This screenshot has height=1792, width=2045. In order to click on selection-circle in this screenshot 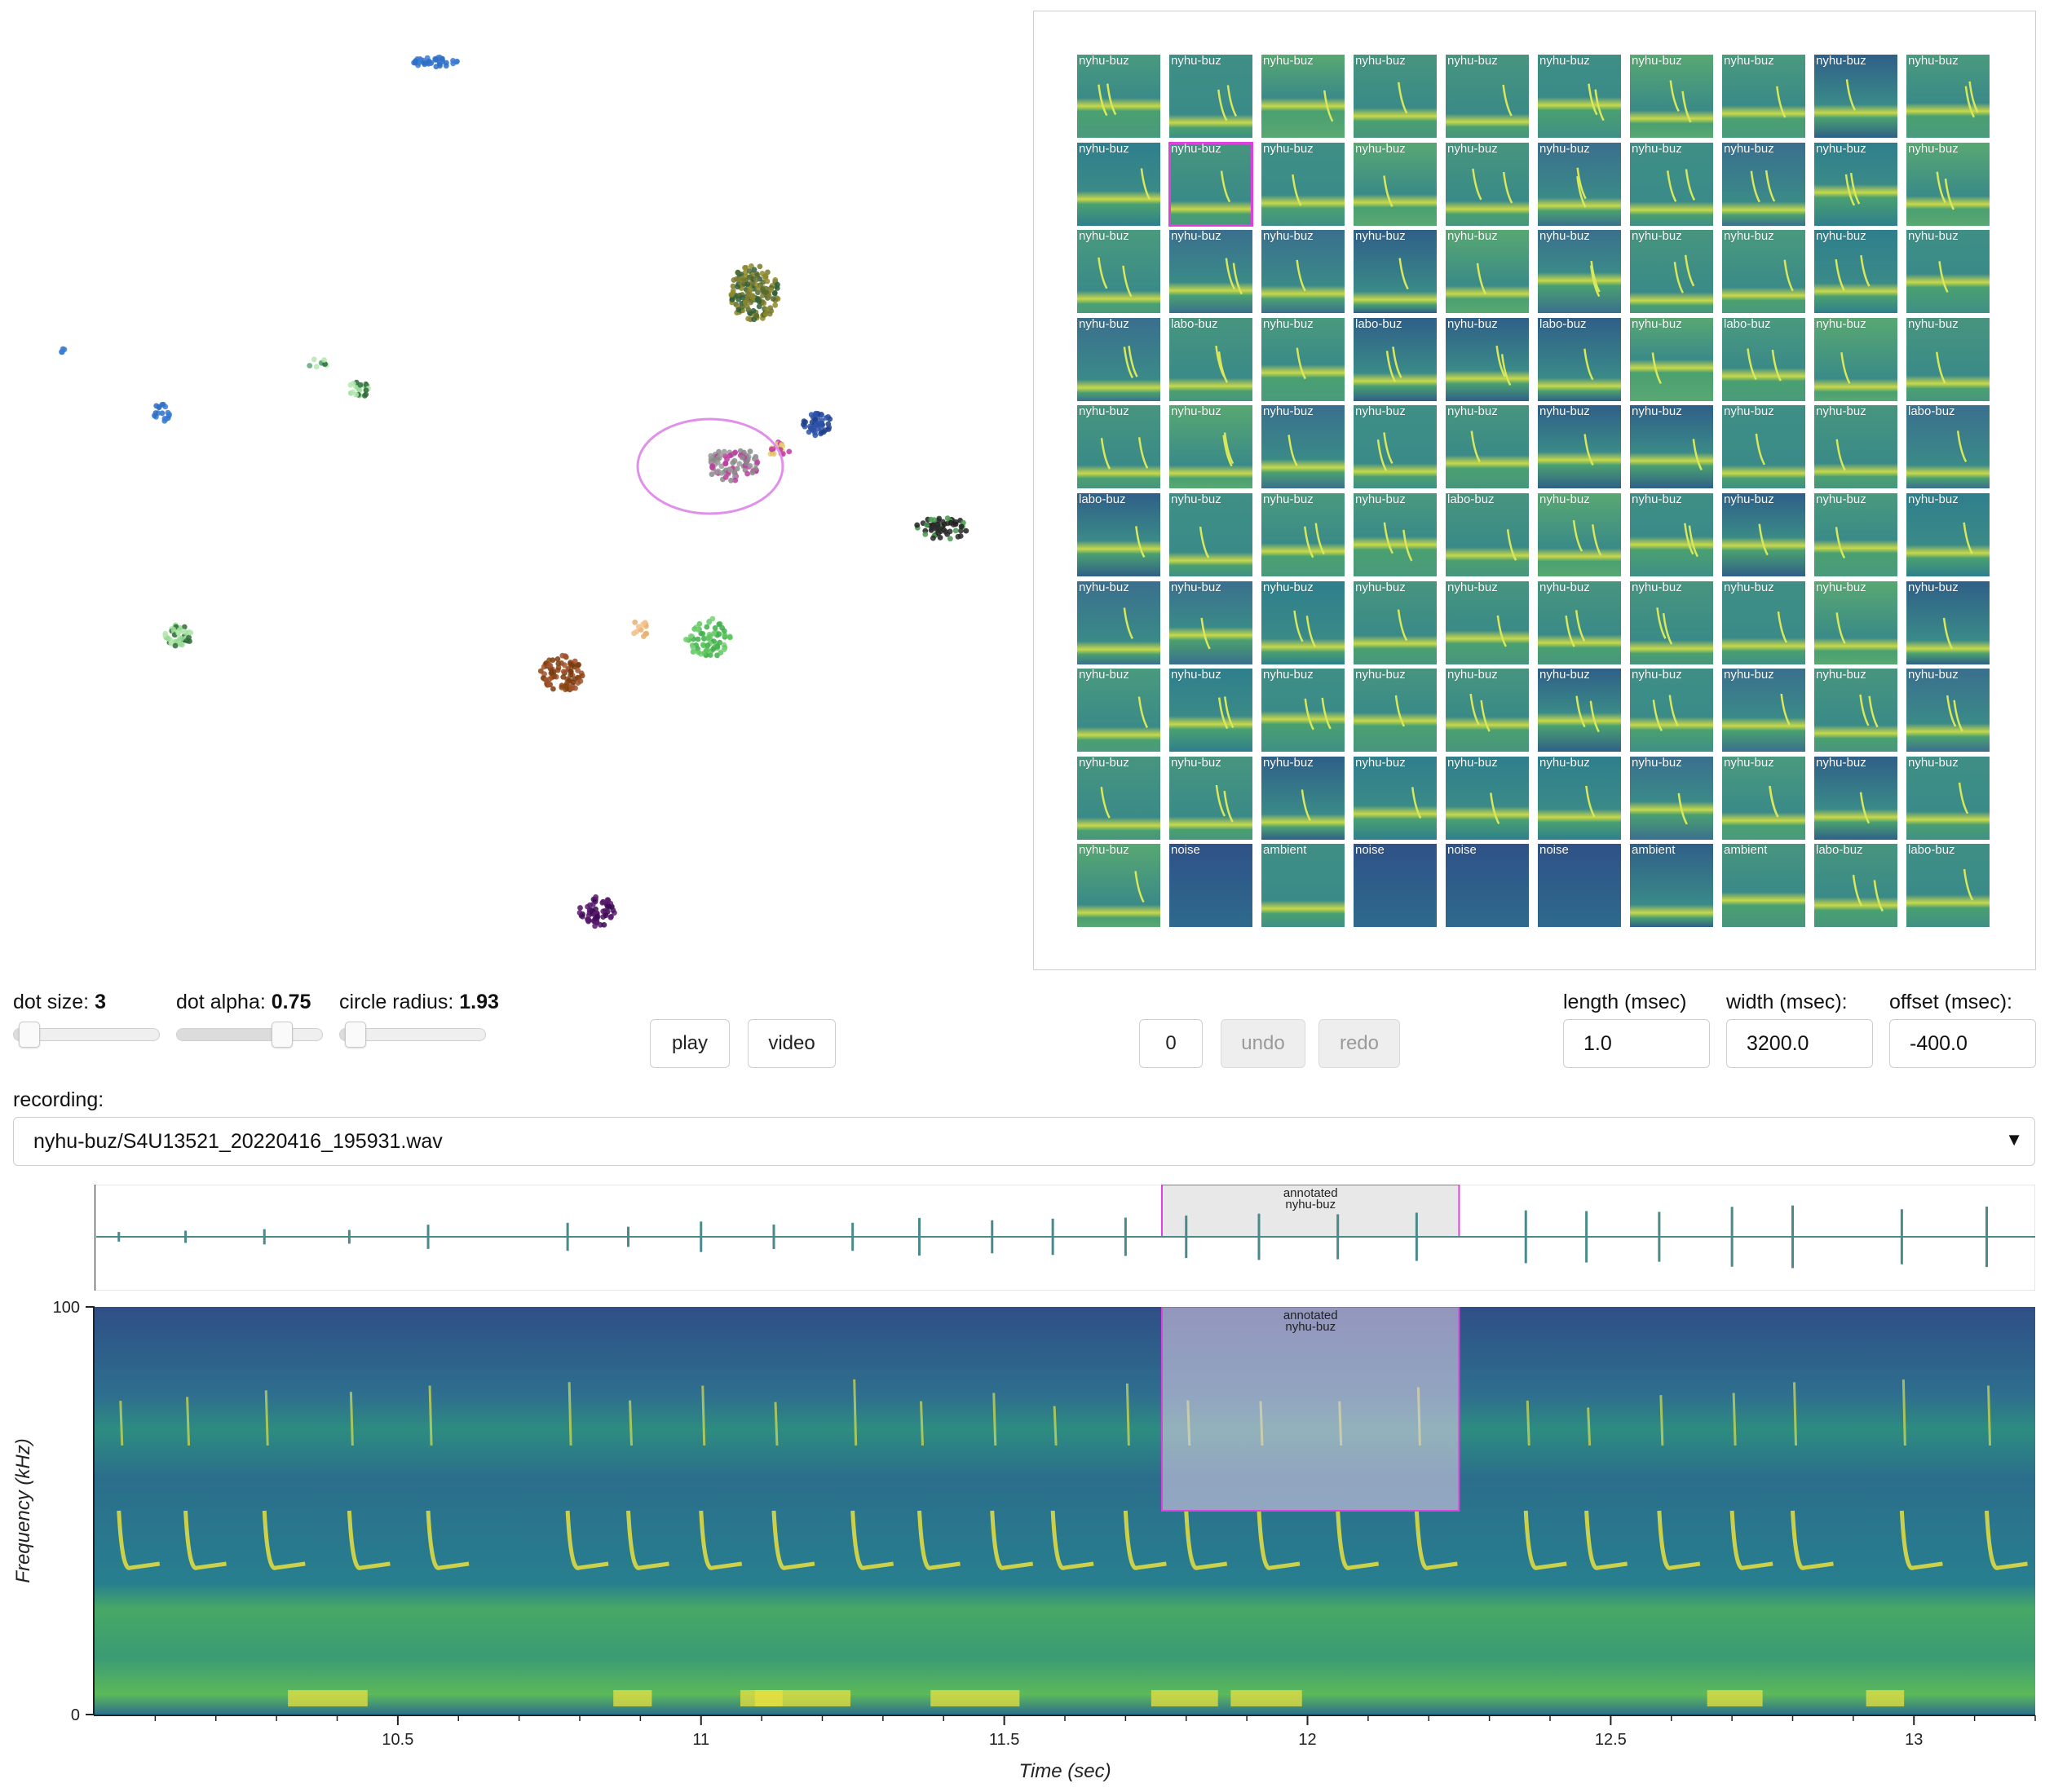, I will do `click(710, 466)`.